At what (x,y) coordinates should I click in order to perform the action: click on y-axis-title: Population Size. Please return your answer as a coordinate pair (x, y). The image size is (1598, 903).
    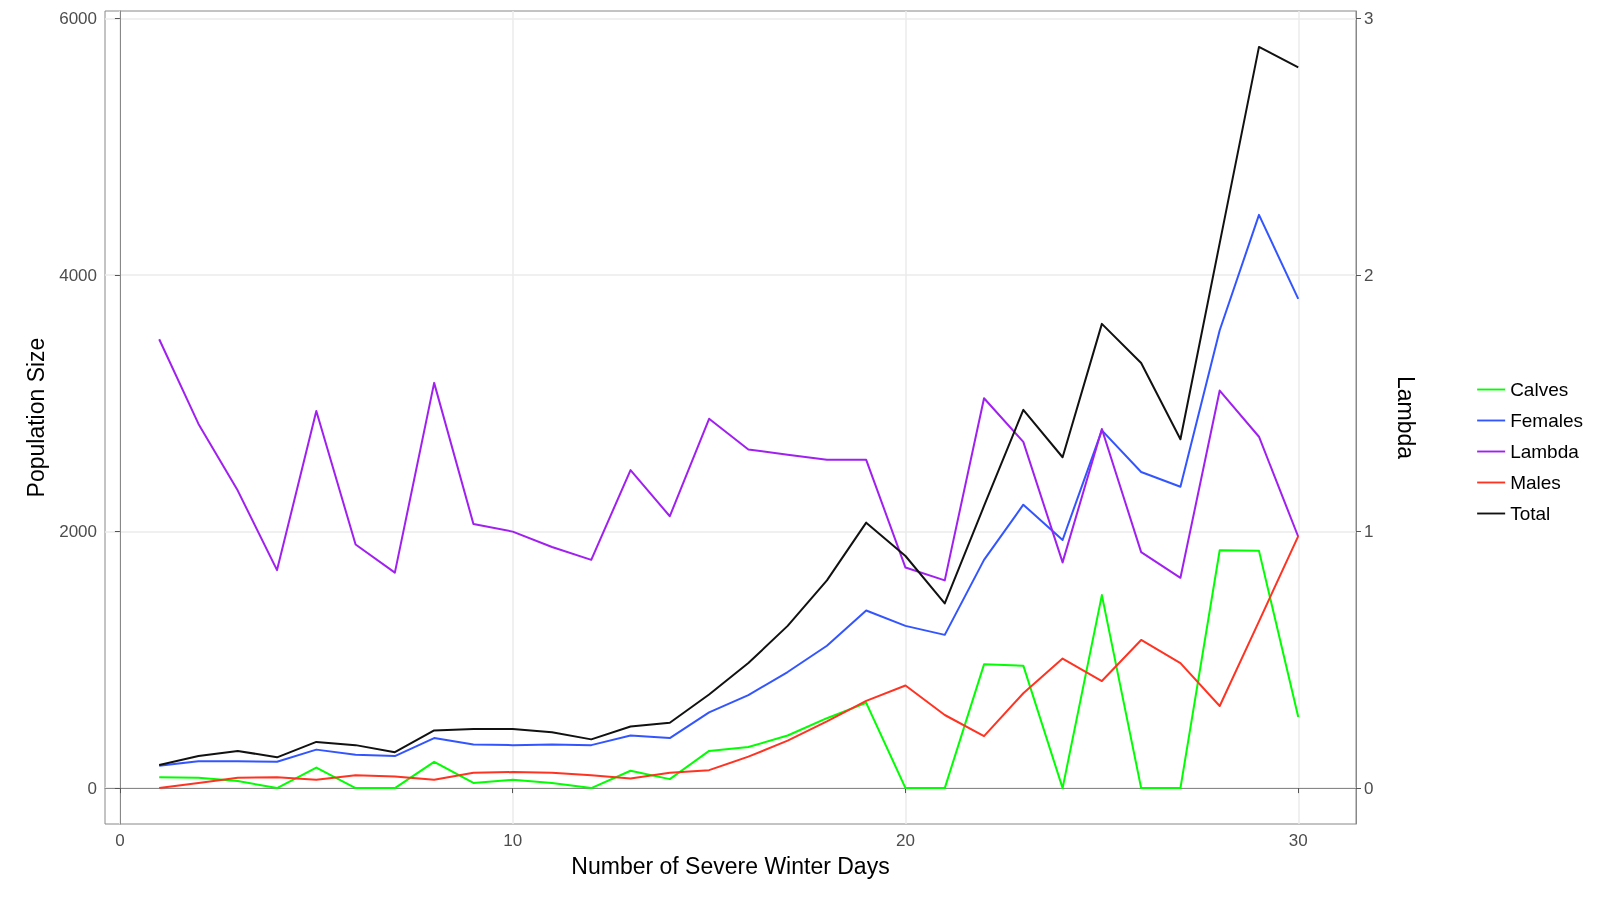
    Looking at the image, I should click on (35, 417).